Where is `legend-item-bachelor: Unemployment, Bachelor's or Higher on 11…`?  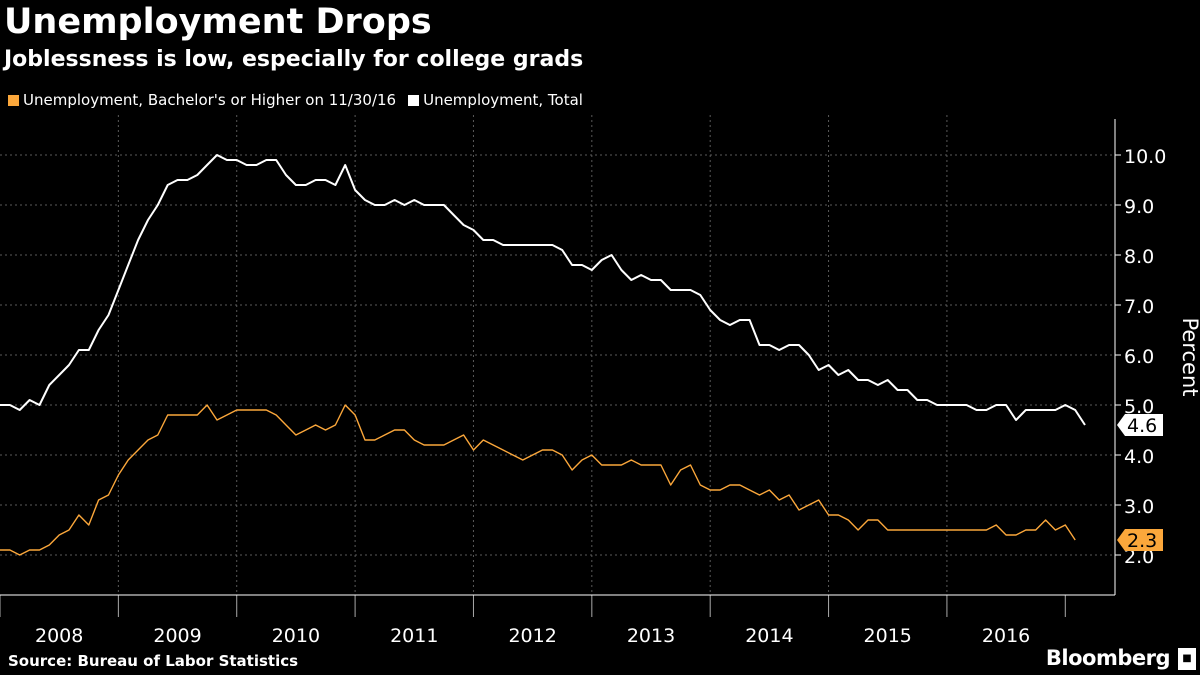
legend-item-bachelor: Unemployment, Bachelor's or Higher on 11… is located at coordinates (202, 100).